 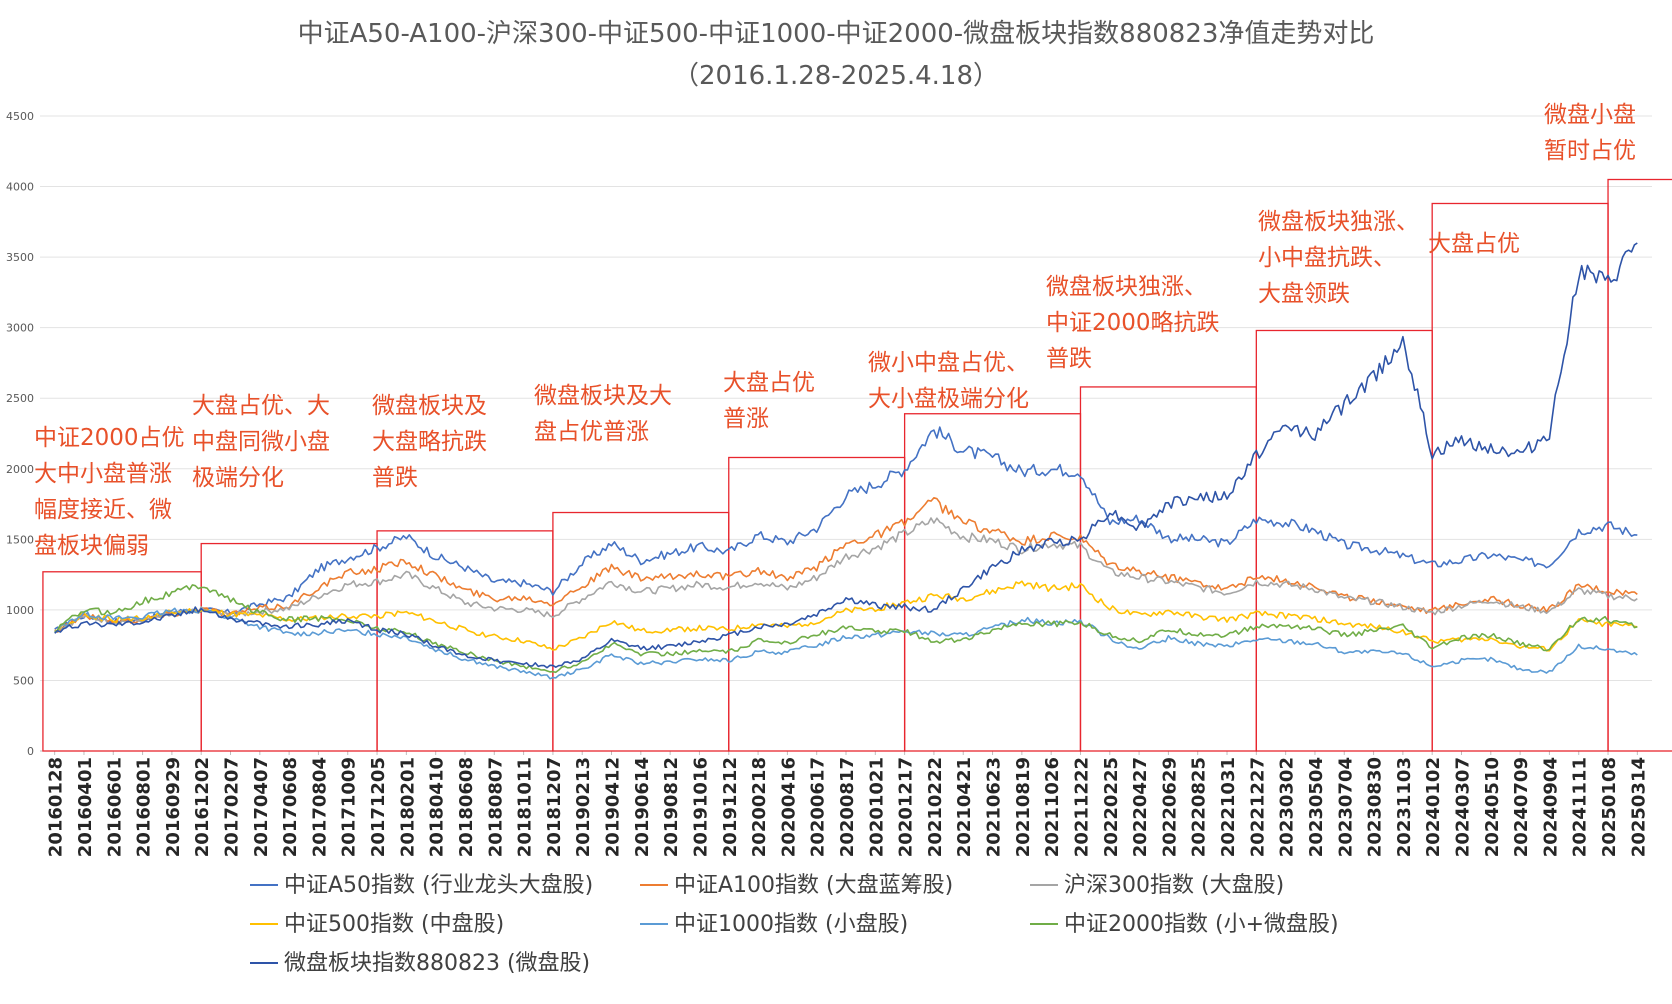 I want to click on x-tick-label: 20220825, so click(x=1199, y=807).